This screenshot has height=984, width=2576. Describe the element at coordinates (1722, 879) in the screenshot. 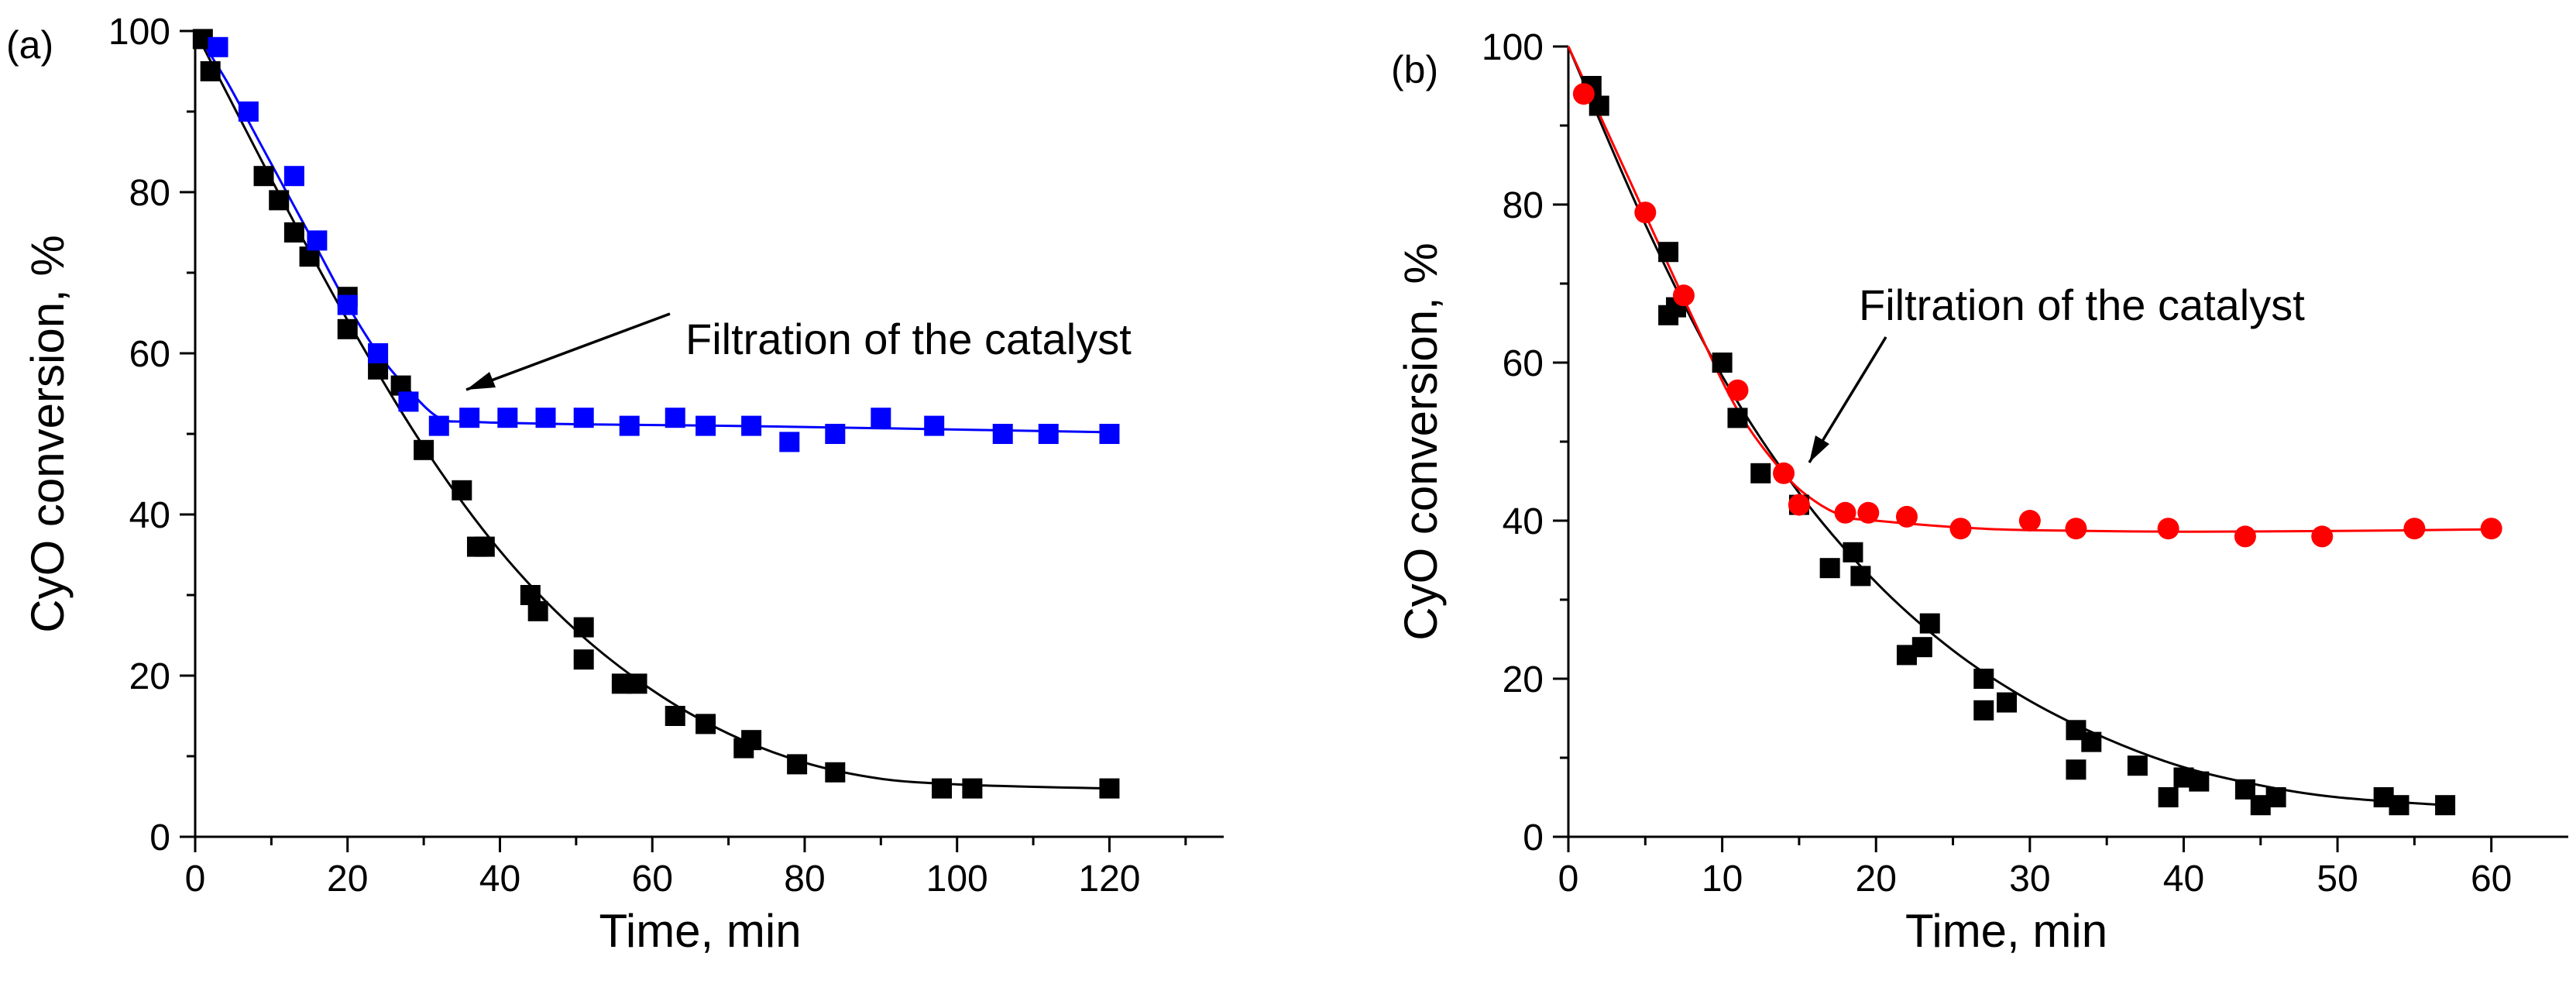

I see `panel-b-x-tick-label: 10` at that location.